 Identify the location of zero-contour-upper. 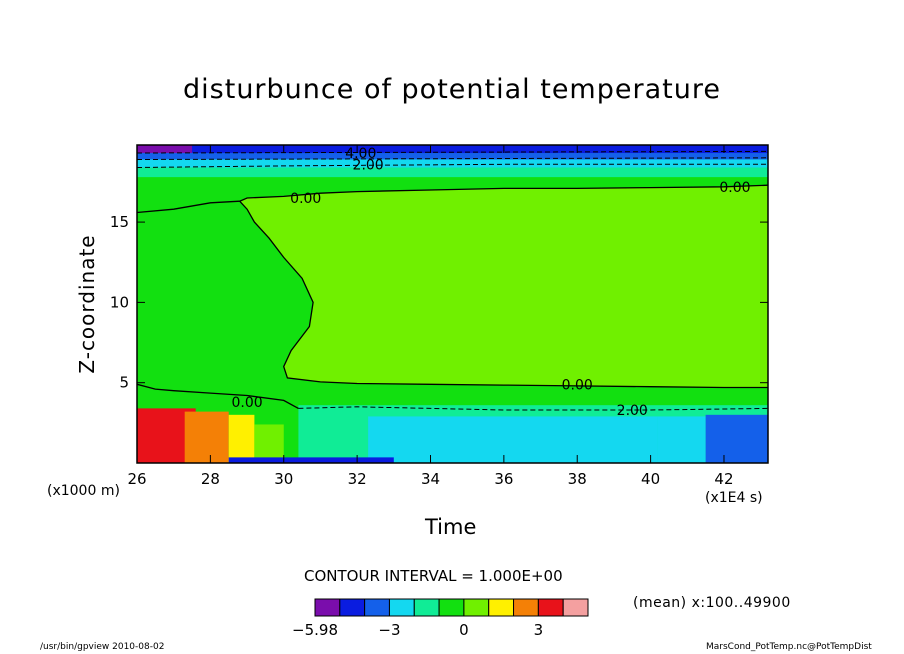
(452, 199).